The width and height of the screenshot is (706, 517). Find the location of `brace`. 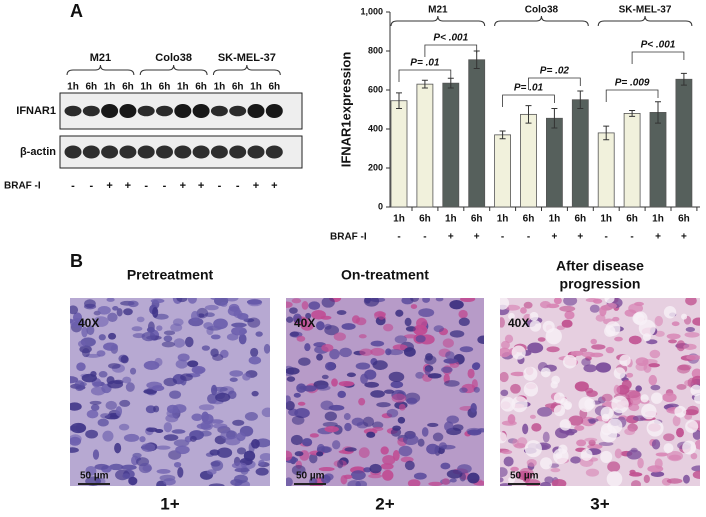

brace is located at coordinates (438, 21).